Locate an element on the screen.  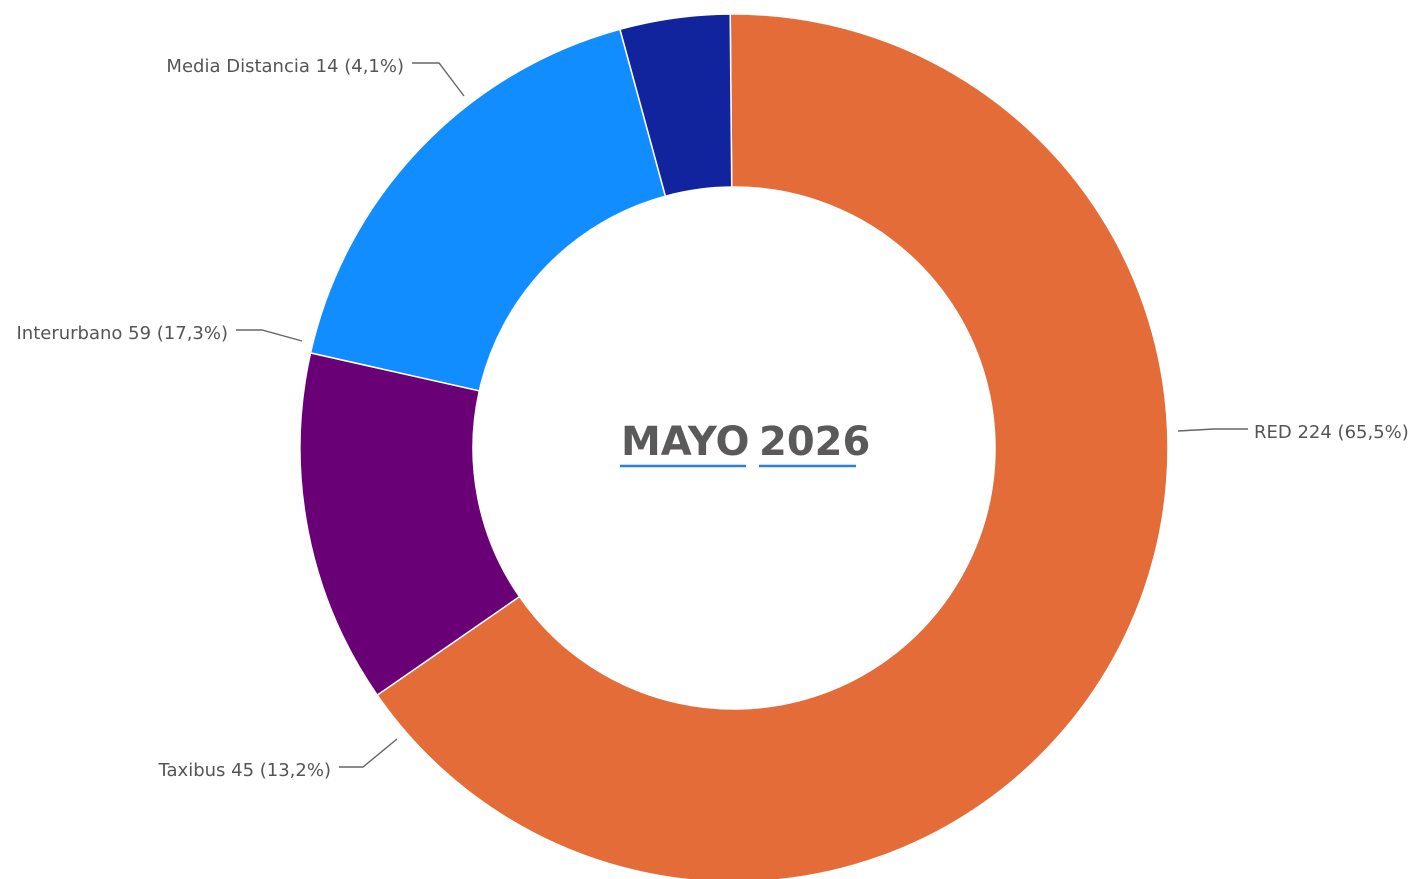
center-title: MAYO 2026 is located at coordinates (745, 443).